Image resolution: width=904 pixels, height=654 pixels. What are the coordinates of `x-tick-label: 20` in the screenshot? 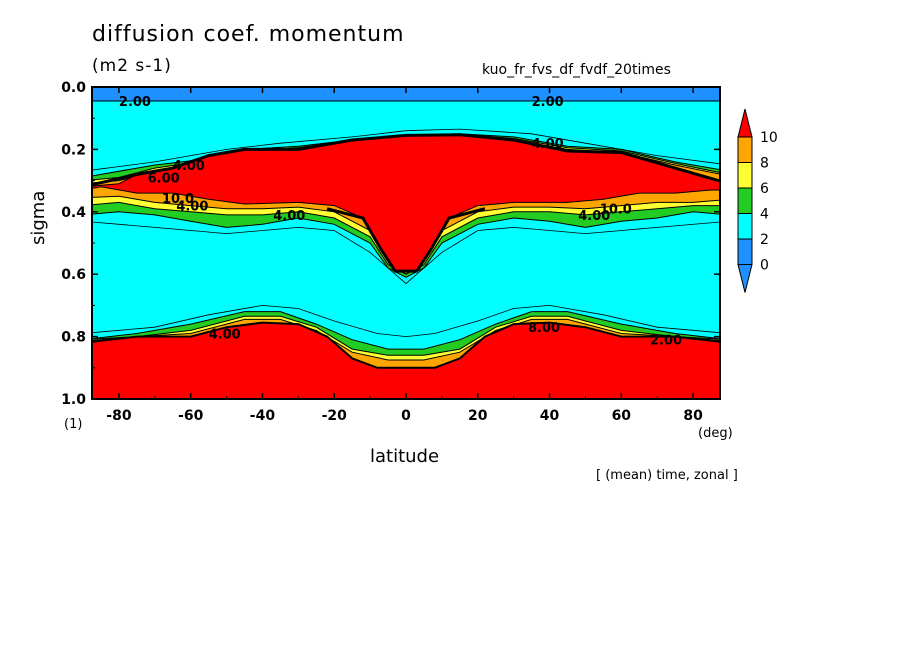 It's located at (478, 416).